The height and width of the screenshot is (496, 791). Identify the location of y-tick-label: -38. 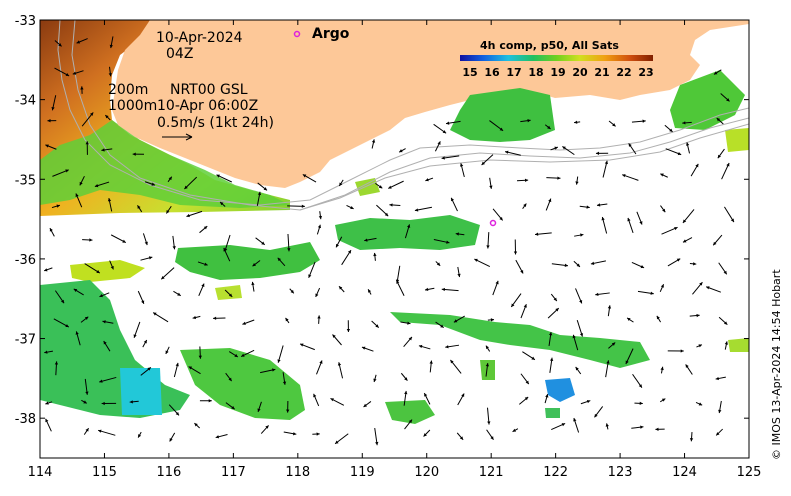
(25, 419).